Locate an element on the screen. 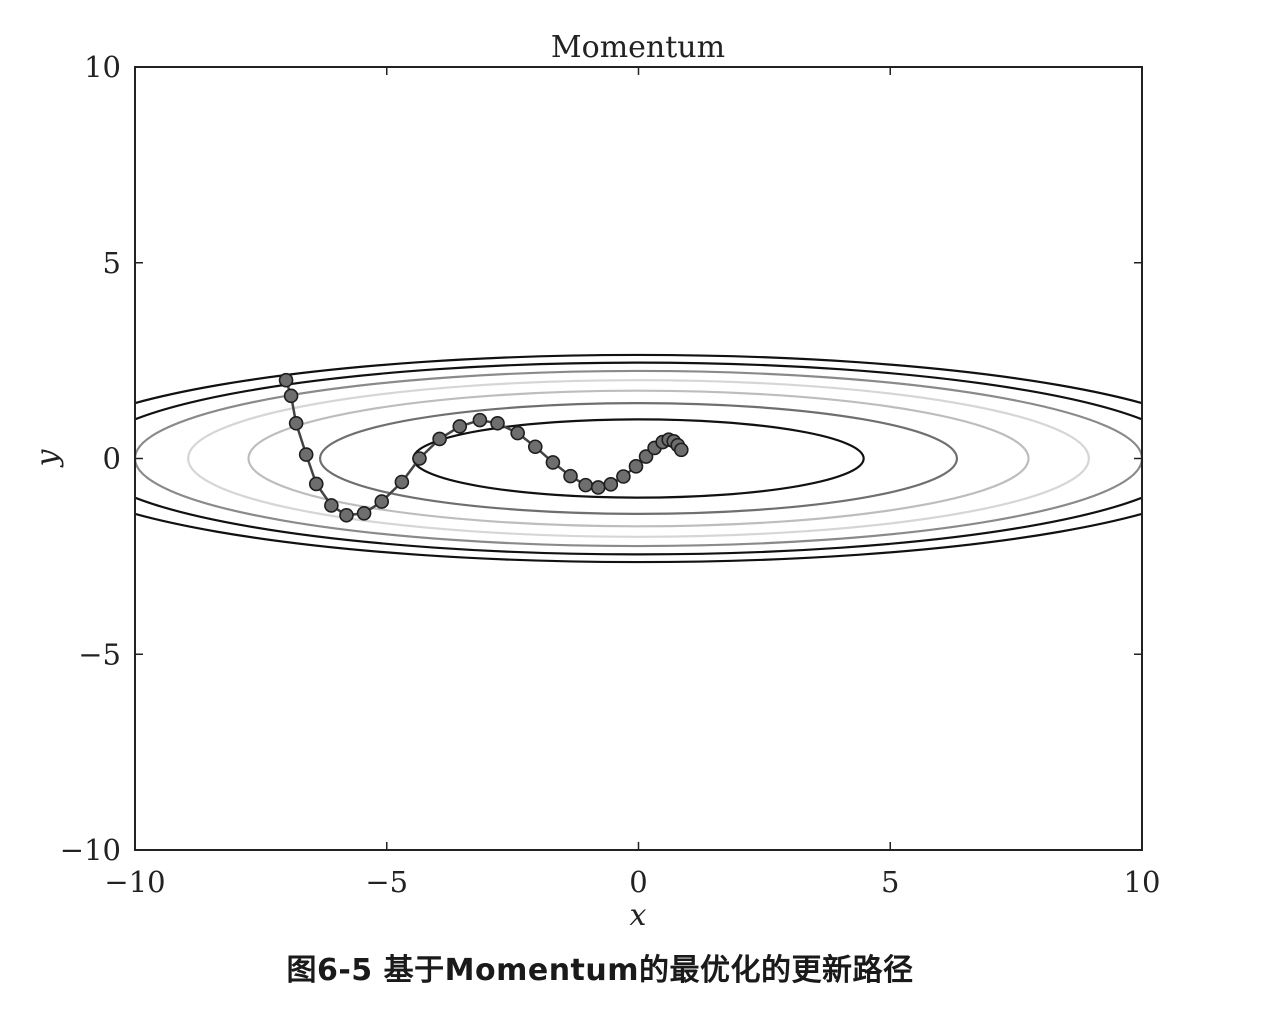 Image resolution: width=1268 pixels, height=1010 pixels. figure-caption: 图6-5 基于Momentum的最优化的更新路径 is located at coordinates (600, 970).